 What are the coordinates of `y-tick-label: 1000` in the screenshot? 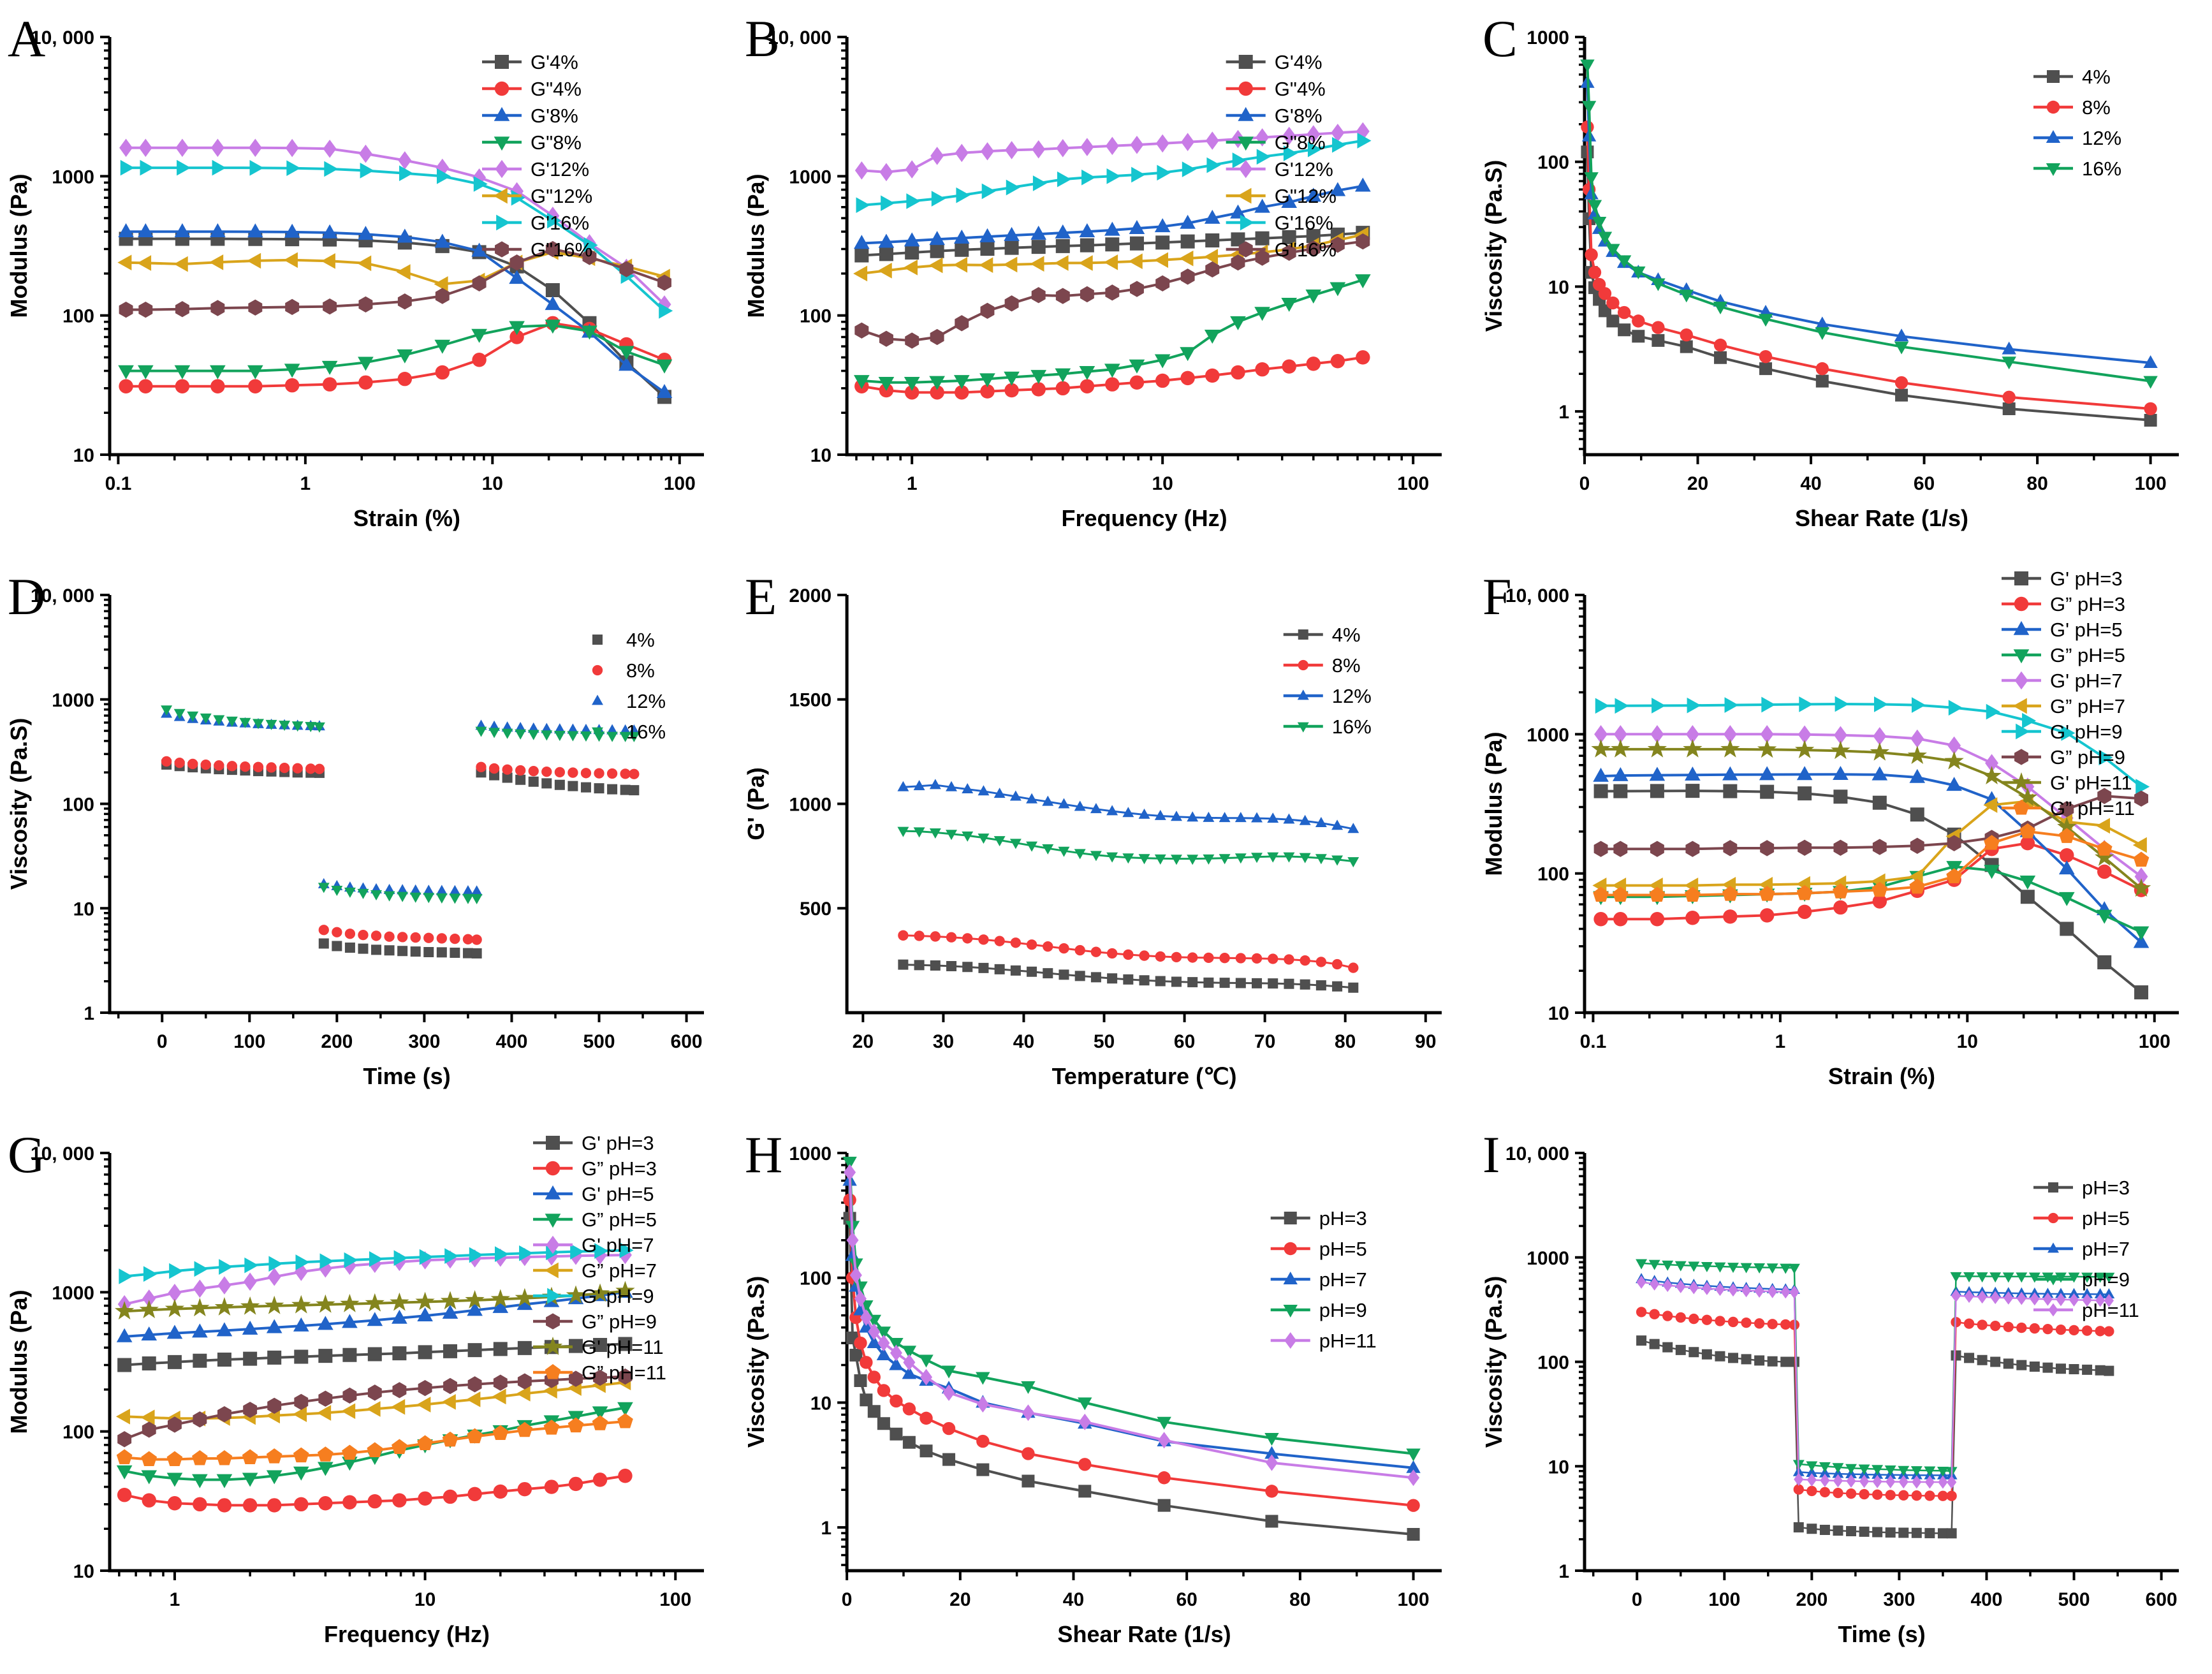 It's located at (810, 176).